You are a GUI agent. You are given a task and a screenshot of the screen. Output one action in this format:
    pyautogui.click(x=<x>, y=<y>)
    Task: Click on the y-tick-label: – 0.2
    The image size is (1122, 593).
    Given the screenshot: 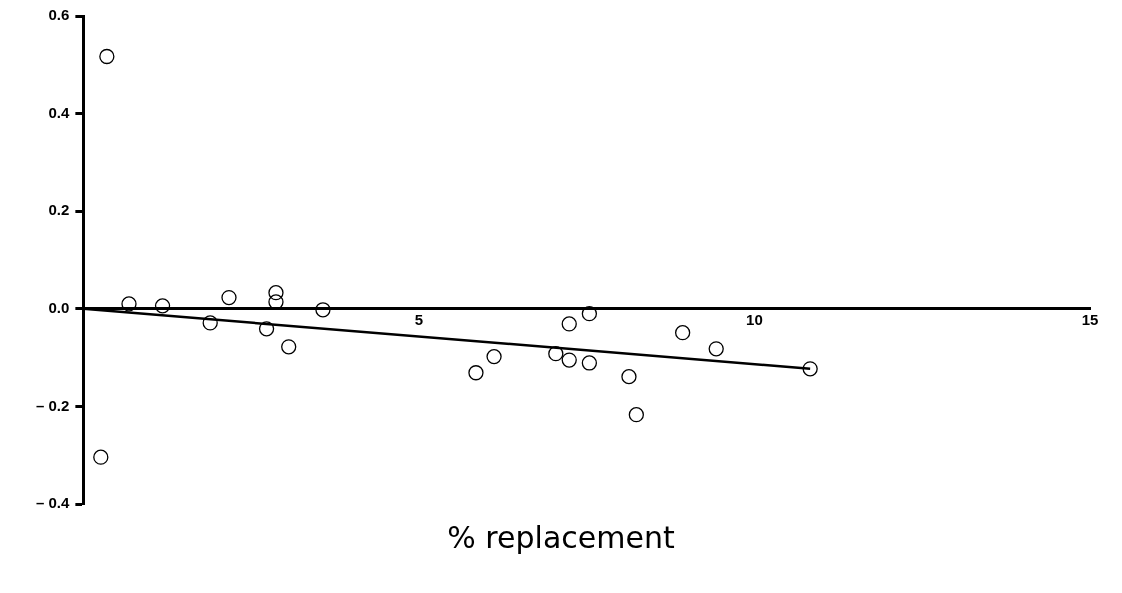 What is the action you would take?
    pyautogui.click(x=52, y=405)
    